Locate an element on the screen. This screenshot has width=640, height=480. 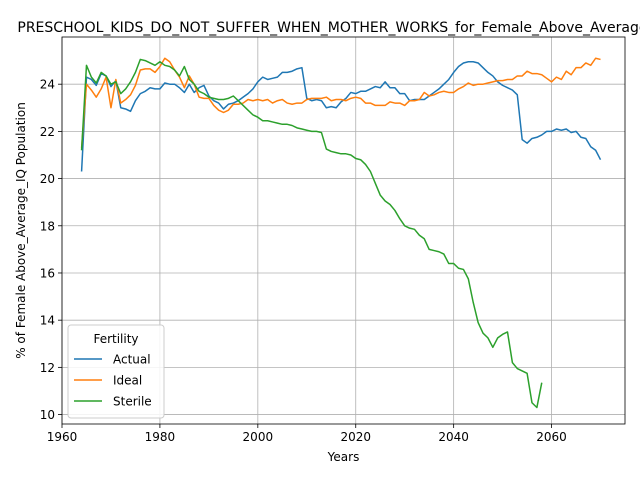
y-tick-label: 10 is located at coordinates (47, 415).